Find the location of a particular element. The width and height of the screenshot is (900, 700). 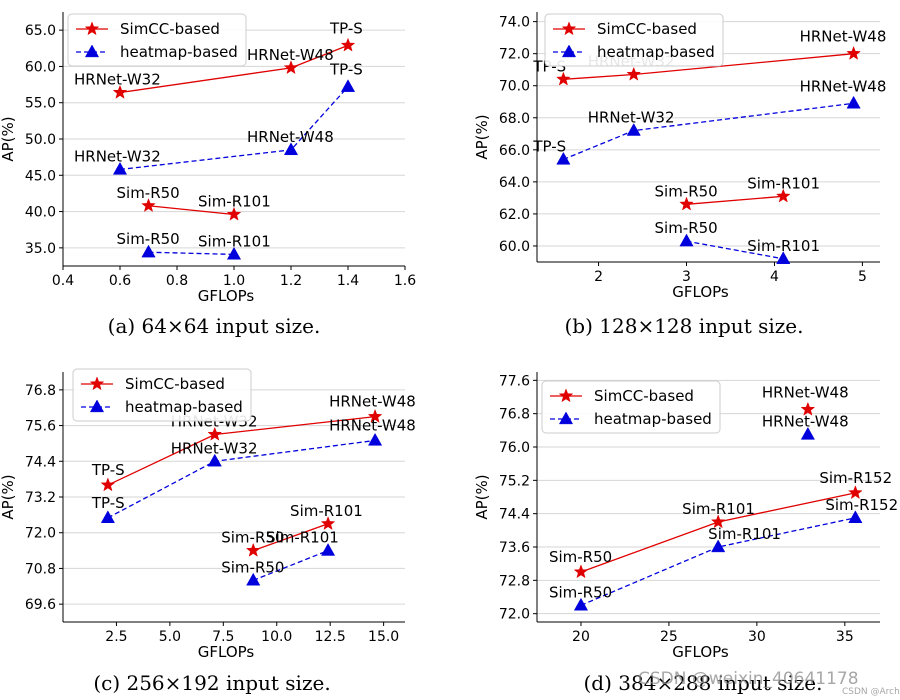

y-tick-label: 60.0 is located at coordinates (40, 67).